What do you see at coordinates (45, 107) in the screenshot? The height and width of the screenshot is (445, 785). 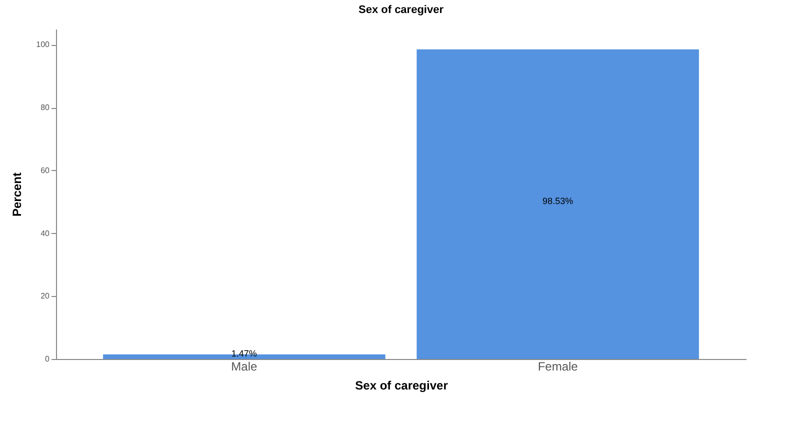 I see `y-tick-label: 80` at bounding box center [45, 107].